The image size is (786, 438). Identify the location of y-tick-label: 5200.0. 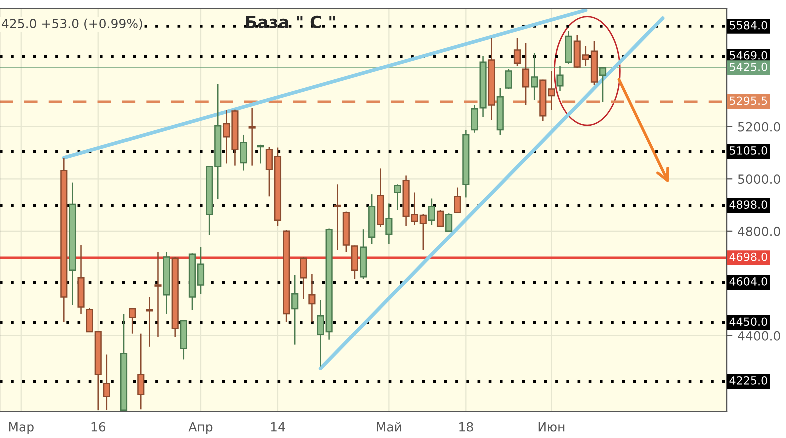
(759, 127).